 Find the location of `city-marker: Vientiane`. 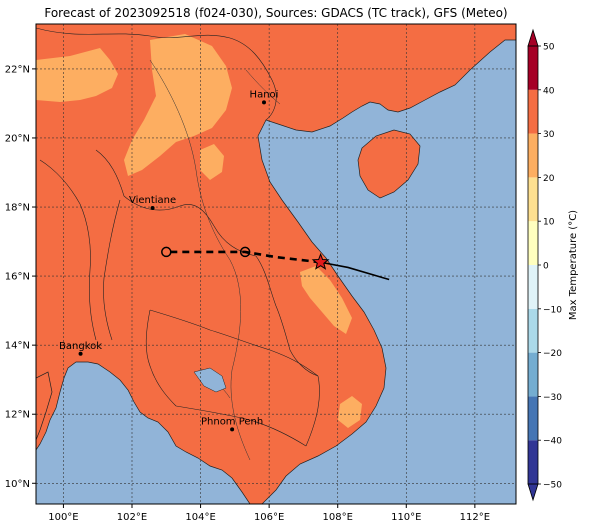

city-marker: Vientiane is located at coordinates (152, 203).